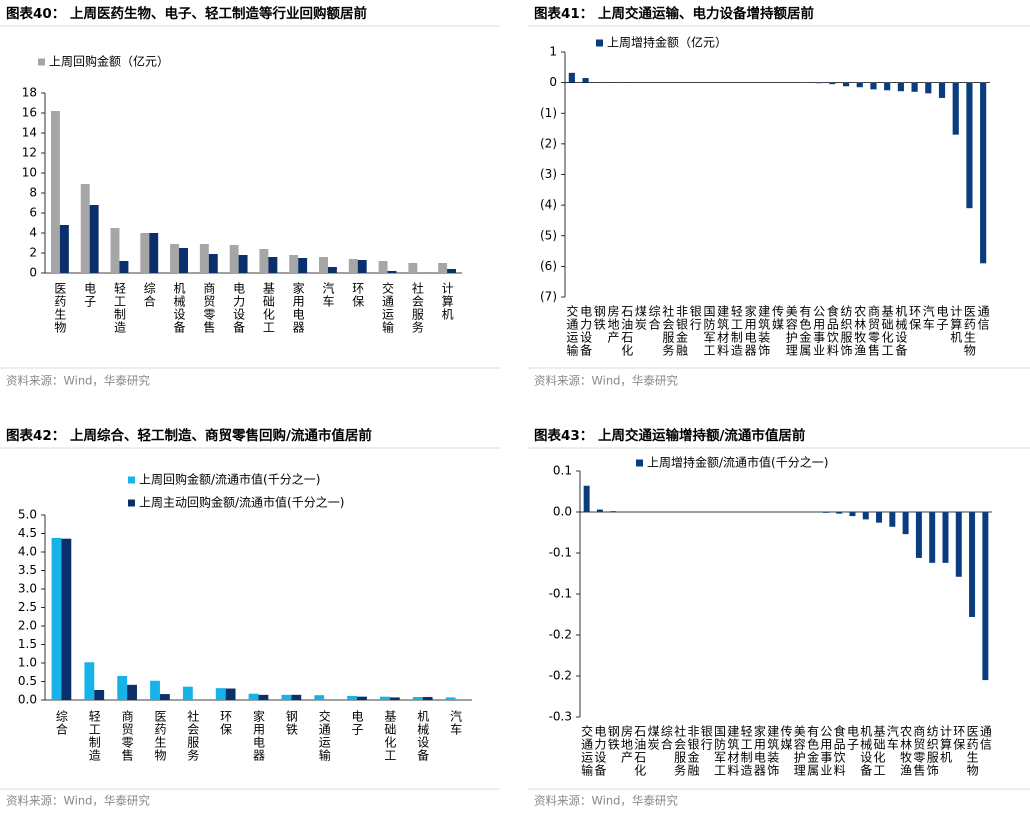 Image resolution: width=1030 pixels, height=813 pixels. I want to click on y-tick-label: 0.5, so click(27, 681).